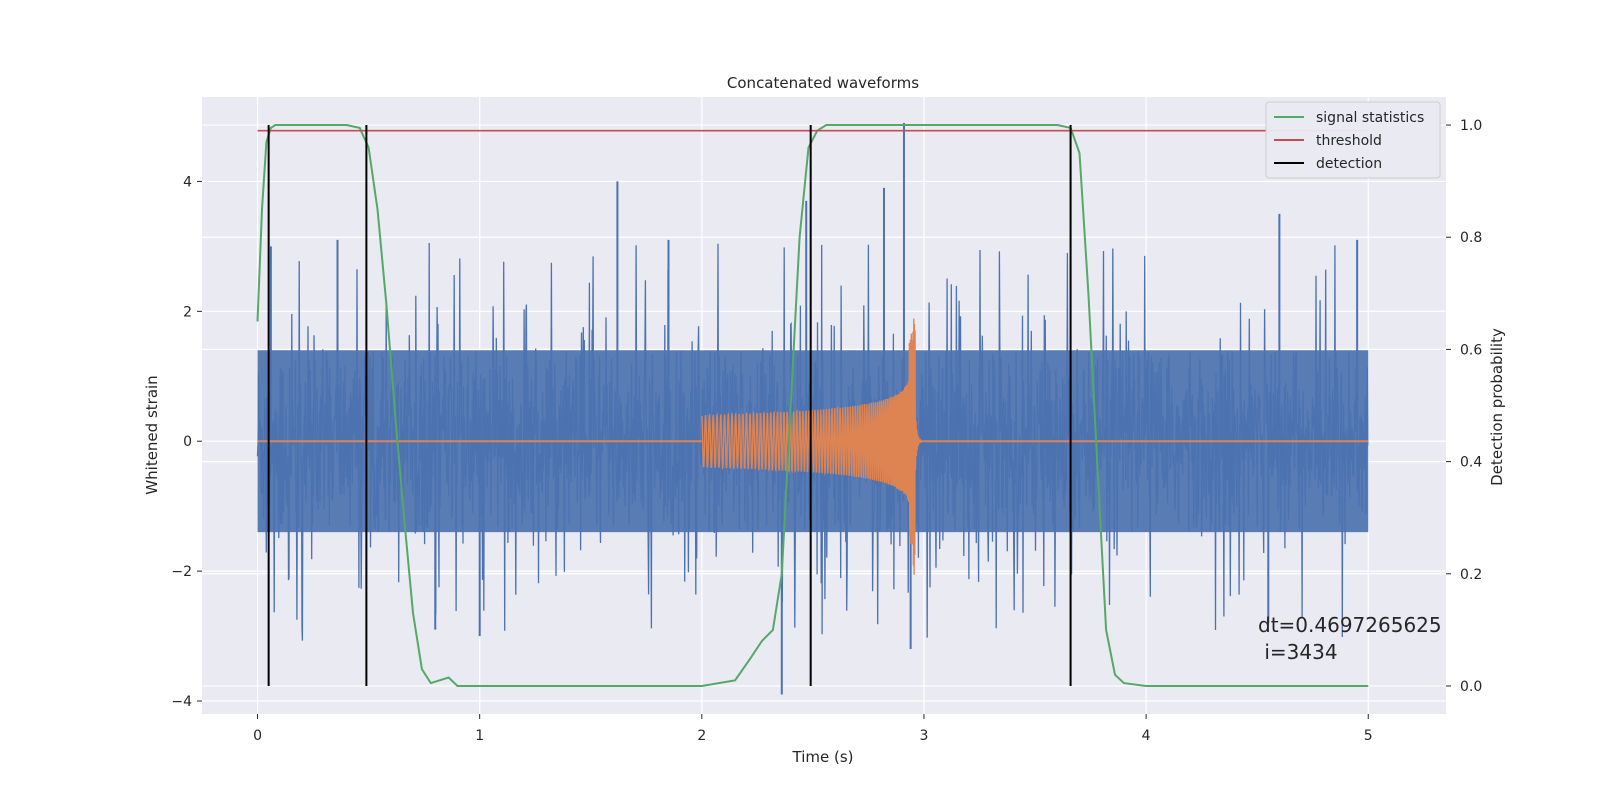 The width and height of the screenshot is (1600, 800). I want to click on x-tick-label: 3, so click(924, 736).